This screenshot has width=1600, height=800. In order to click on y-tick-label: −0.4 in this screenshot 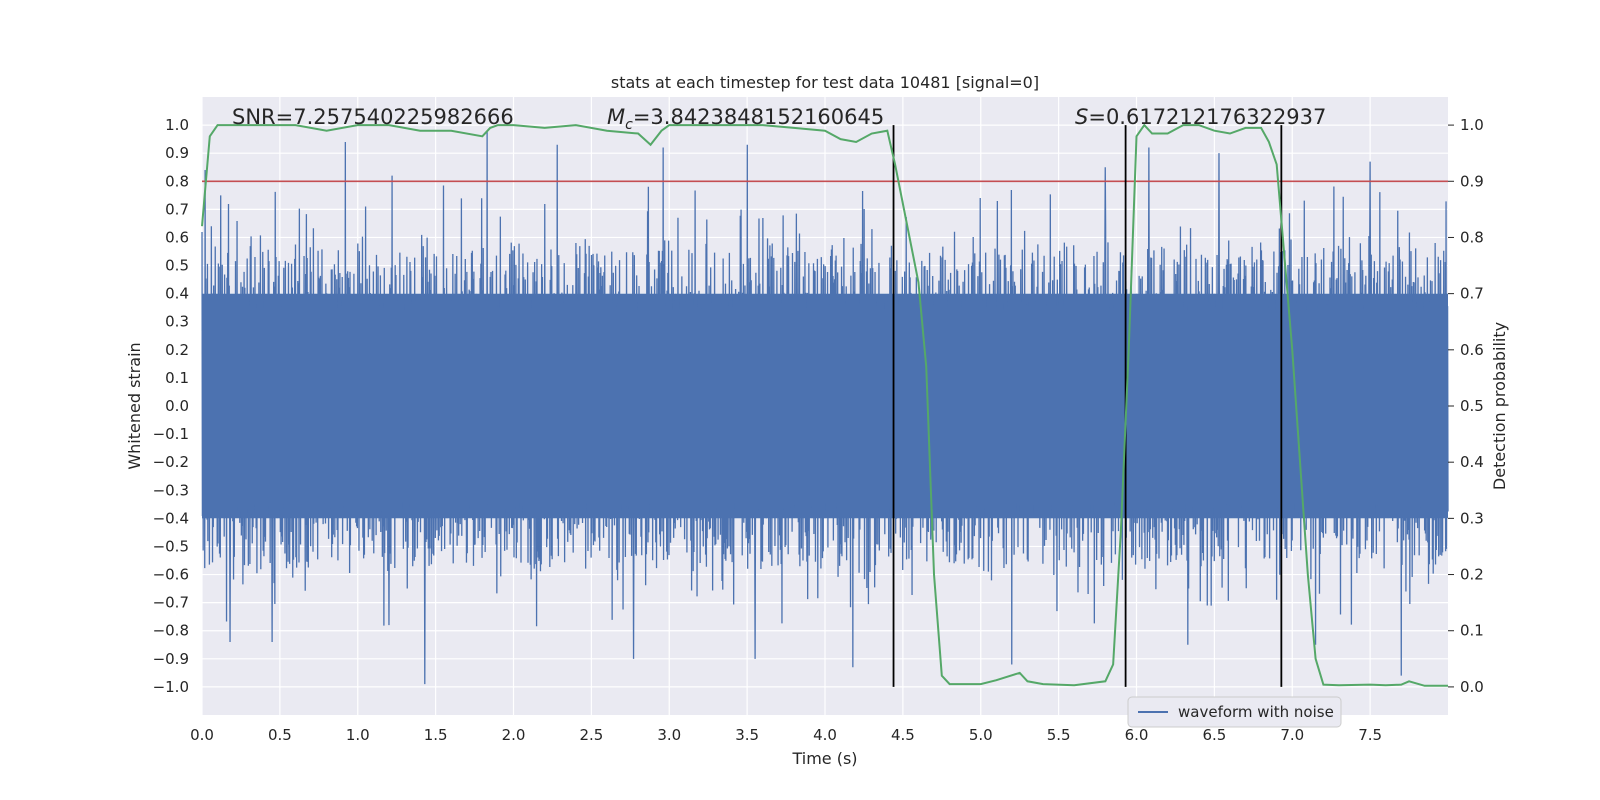, I will do `click(171, 518)`.